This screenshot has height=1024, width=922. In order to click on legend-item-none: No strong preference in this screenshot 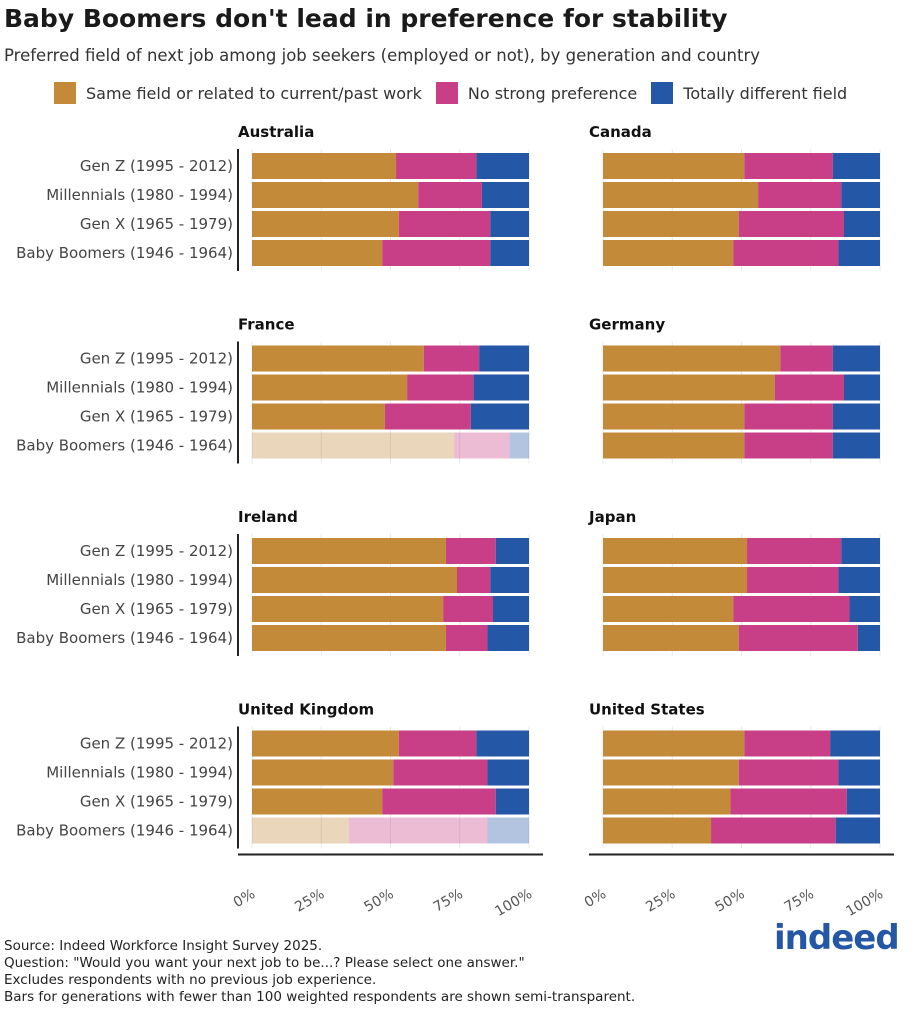, I will do `click(536, 93)`.